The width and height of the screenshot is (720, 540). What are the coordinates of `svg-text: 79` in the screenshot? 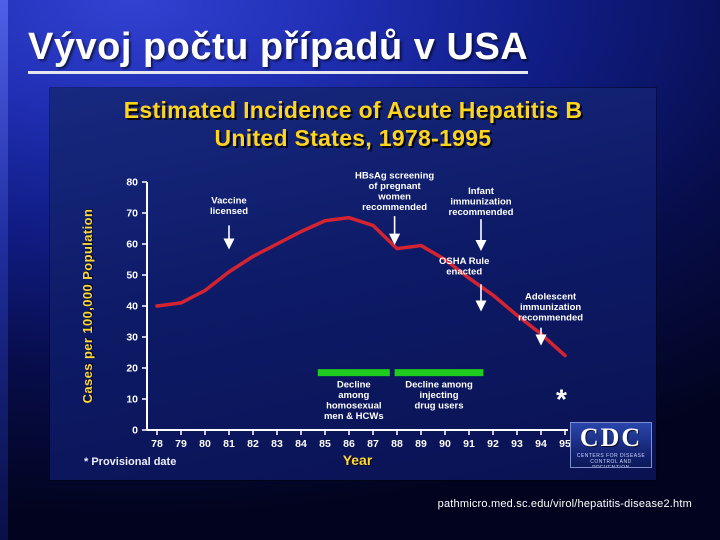 It's located at (181, 444).